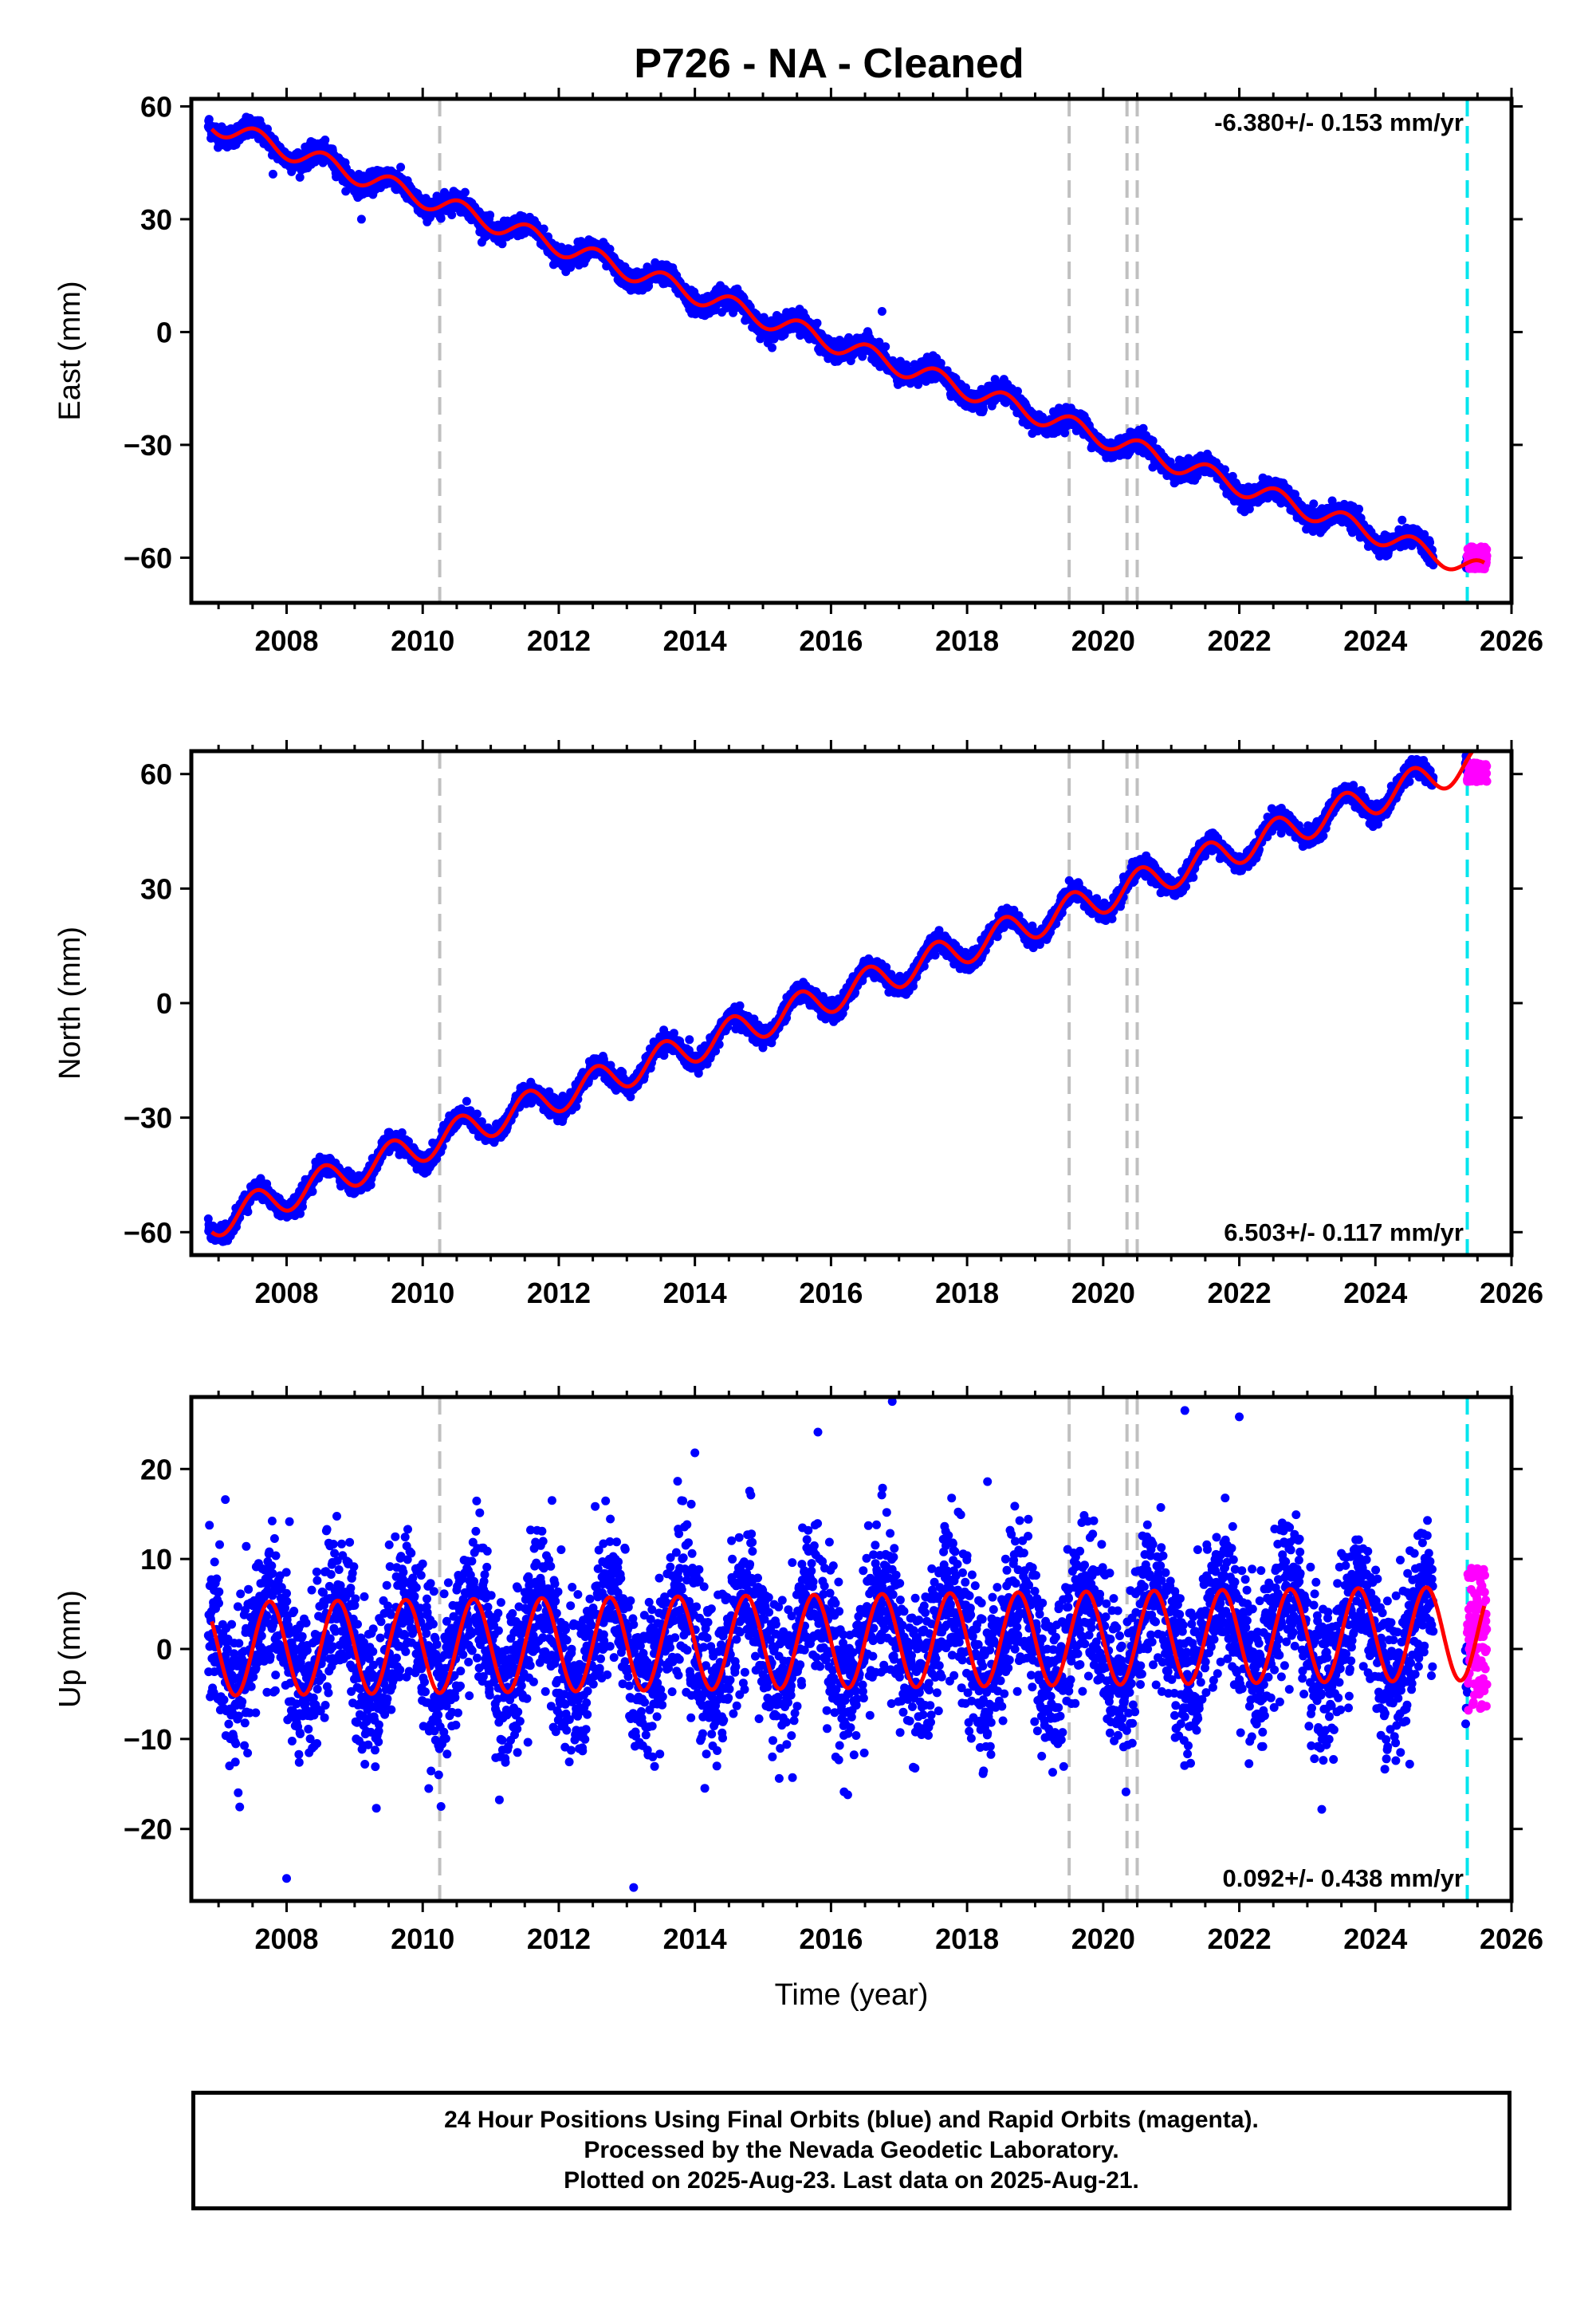  What do you see at coordinates (148, 446) in the screenshot?
I see `y-tick-label: −30` at bounding box center [148, 446].